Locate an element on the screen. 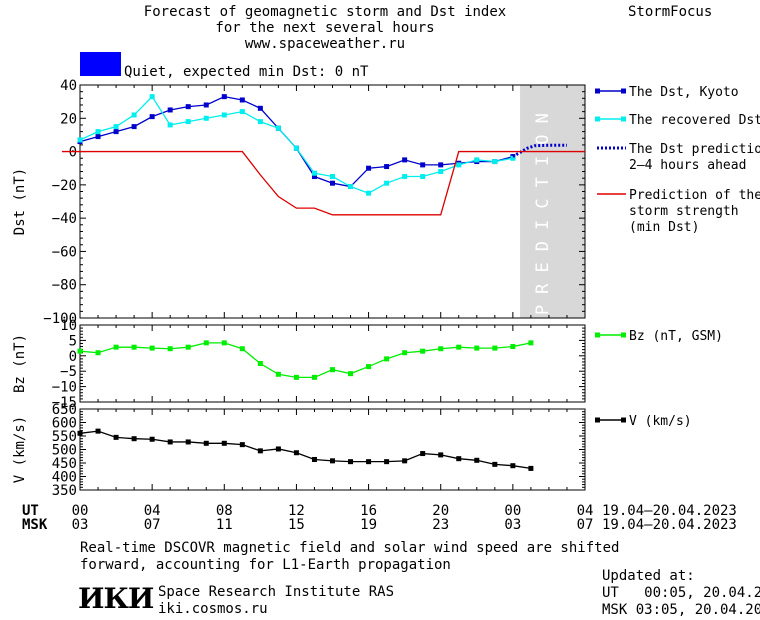 Image resolution: width=760 pixels, height=620 pixels. prediction-label-letter: T is located at coordinates (543, 182).